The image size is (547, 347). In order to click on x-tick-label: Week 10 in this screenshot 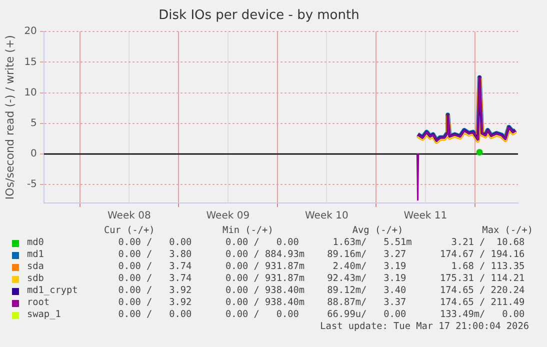, I will do `click(326, 216)`.